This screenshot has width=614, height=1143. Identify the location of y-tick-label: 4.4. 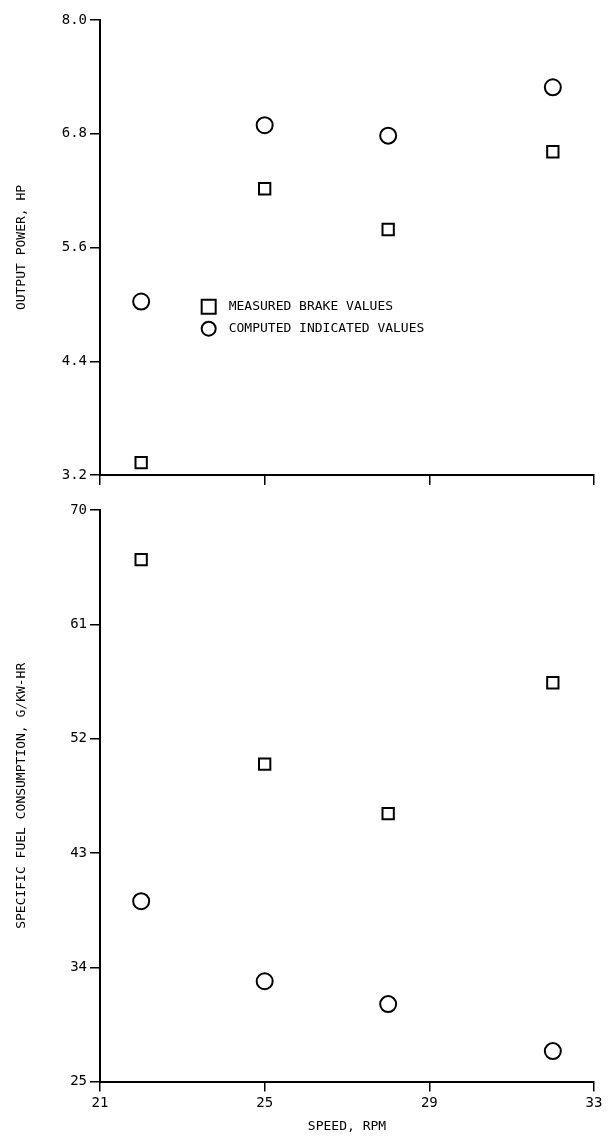
(74, 359).